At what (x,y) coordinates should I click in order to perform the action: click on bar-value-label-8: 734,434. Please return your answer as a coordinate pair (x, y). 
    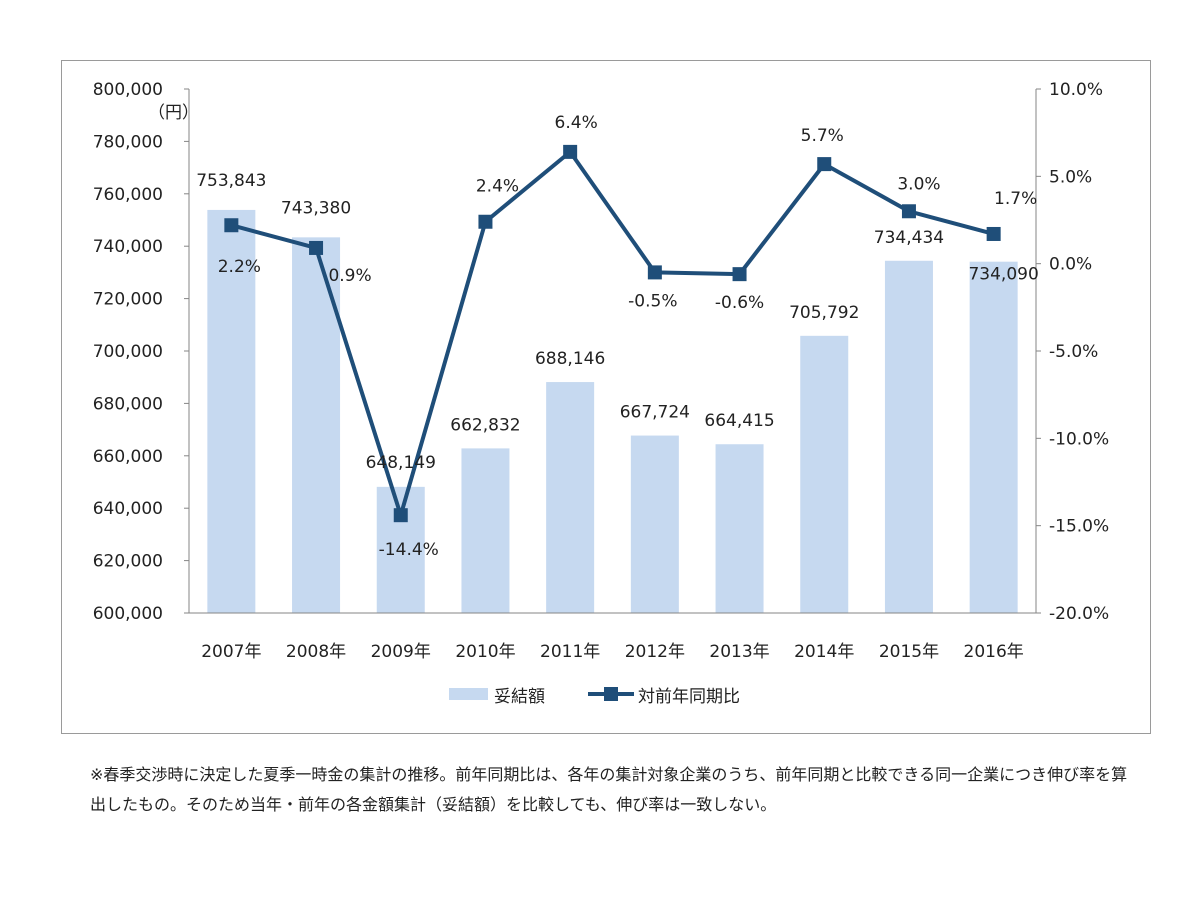
    Looking at the image, I should click on (909, 238).